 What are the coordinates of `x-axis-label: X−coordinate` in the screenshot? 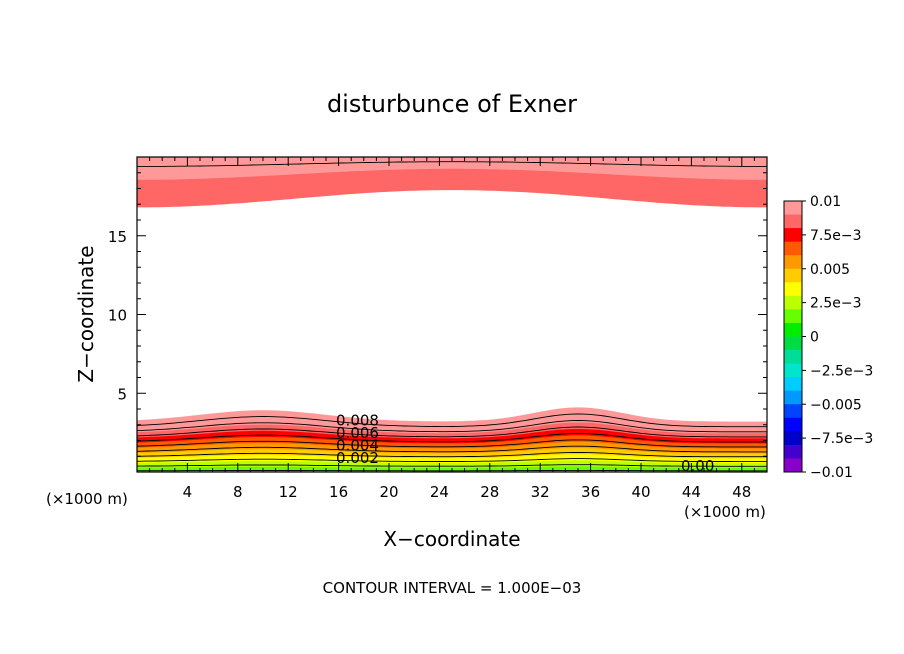 It's located at (451, 539).